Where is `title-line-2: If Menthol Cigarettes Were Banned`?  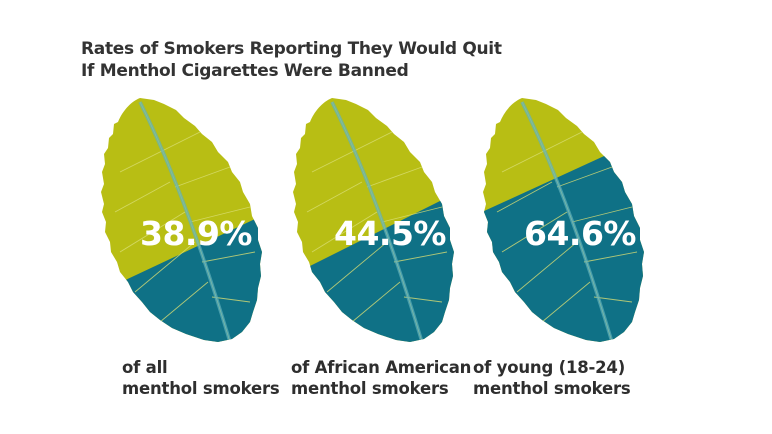 title-line-2: If Menthol Cigarettes Were Banned is located at coordinates (245, 71).